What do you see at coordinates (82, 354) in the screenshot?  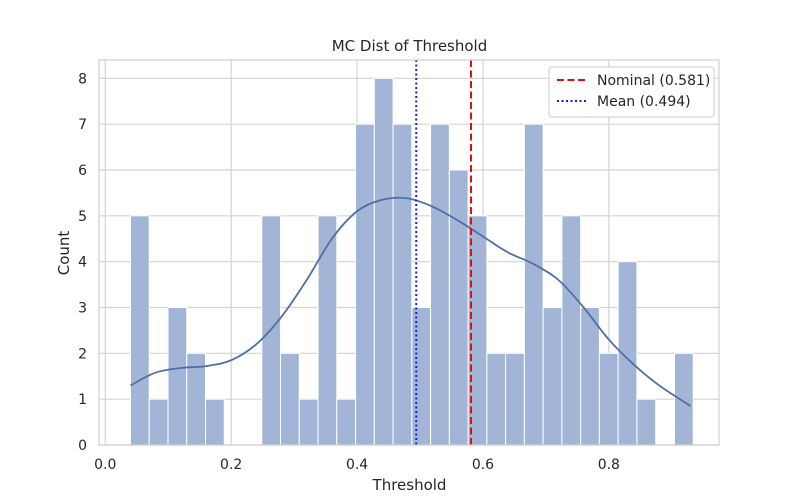 I see `y-tick-label-2: 2` at bounding box center [82, 354].